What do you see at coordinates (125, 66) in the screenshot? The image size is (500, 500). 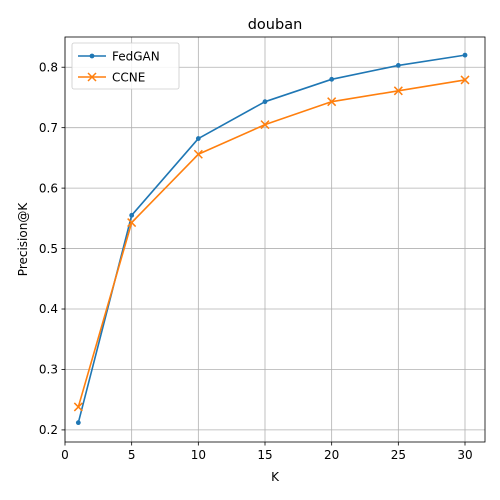 I see `legend: FedGAN CCNE` at bounding box center [125, 66].